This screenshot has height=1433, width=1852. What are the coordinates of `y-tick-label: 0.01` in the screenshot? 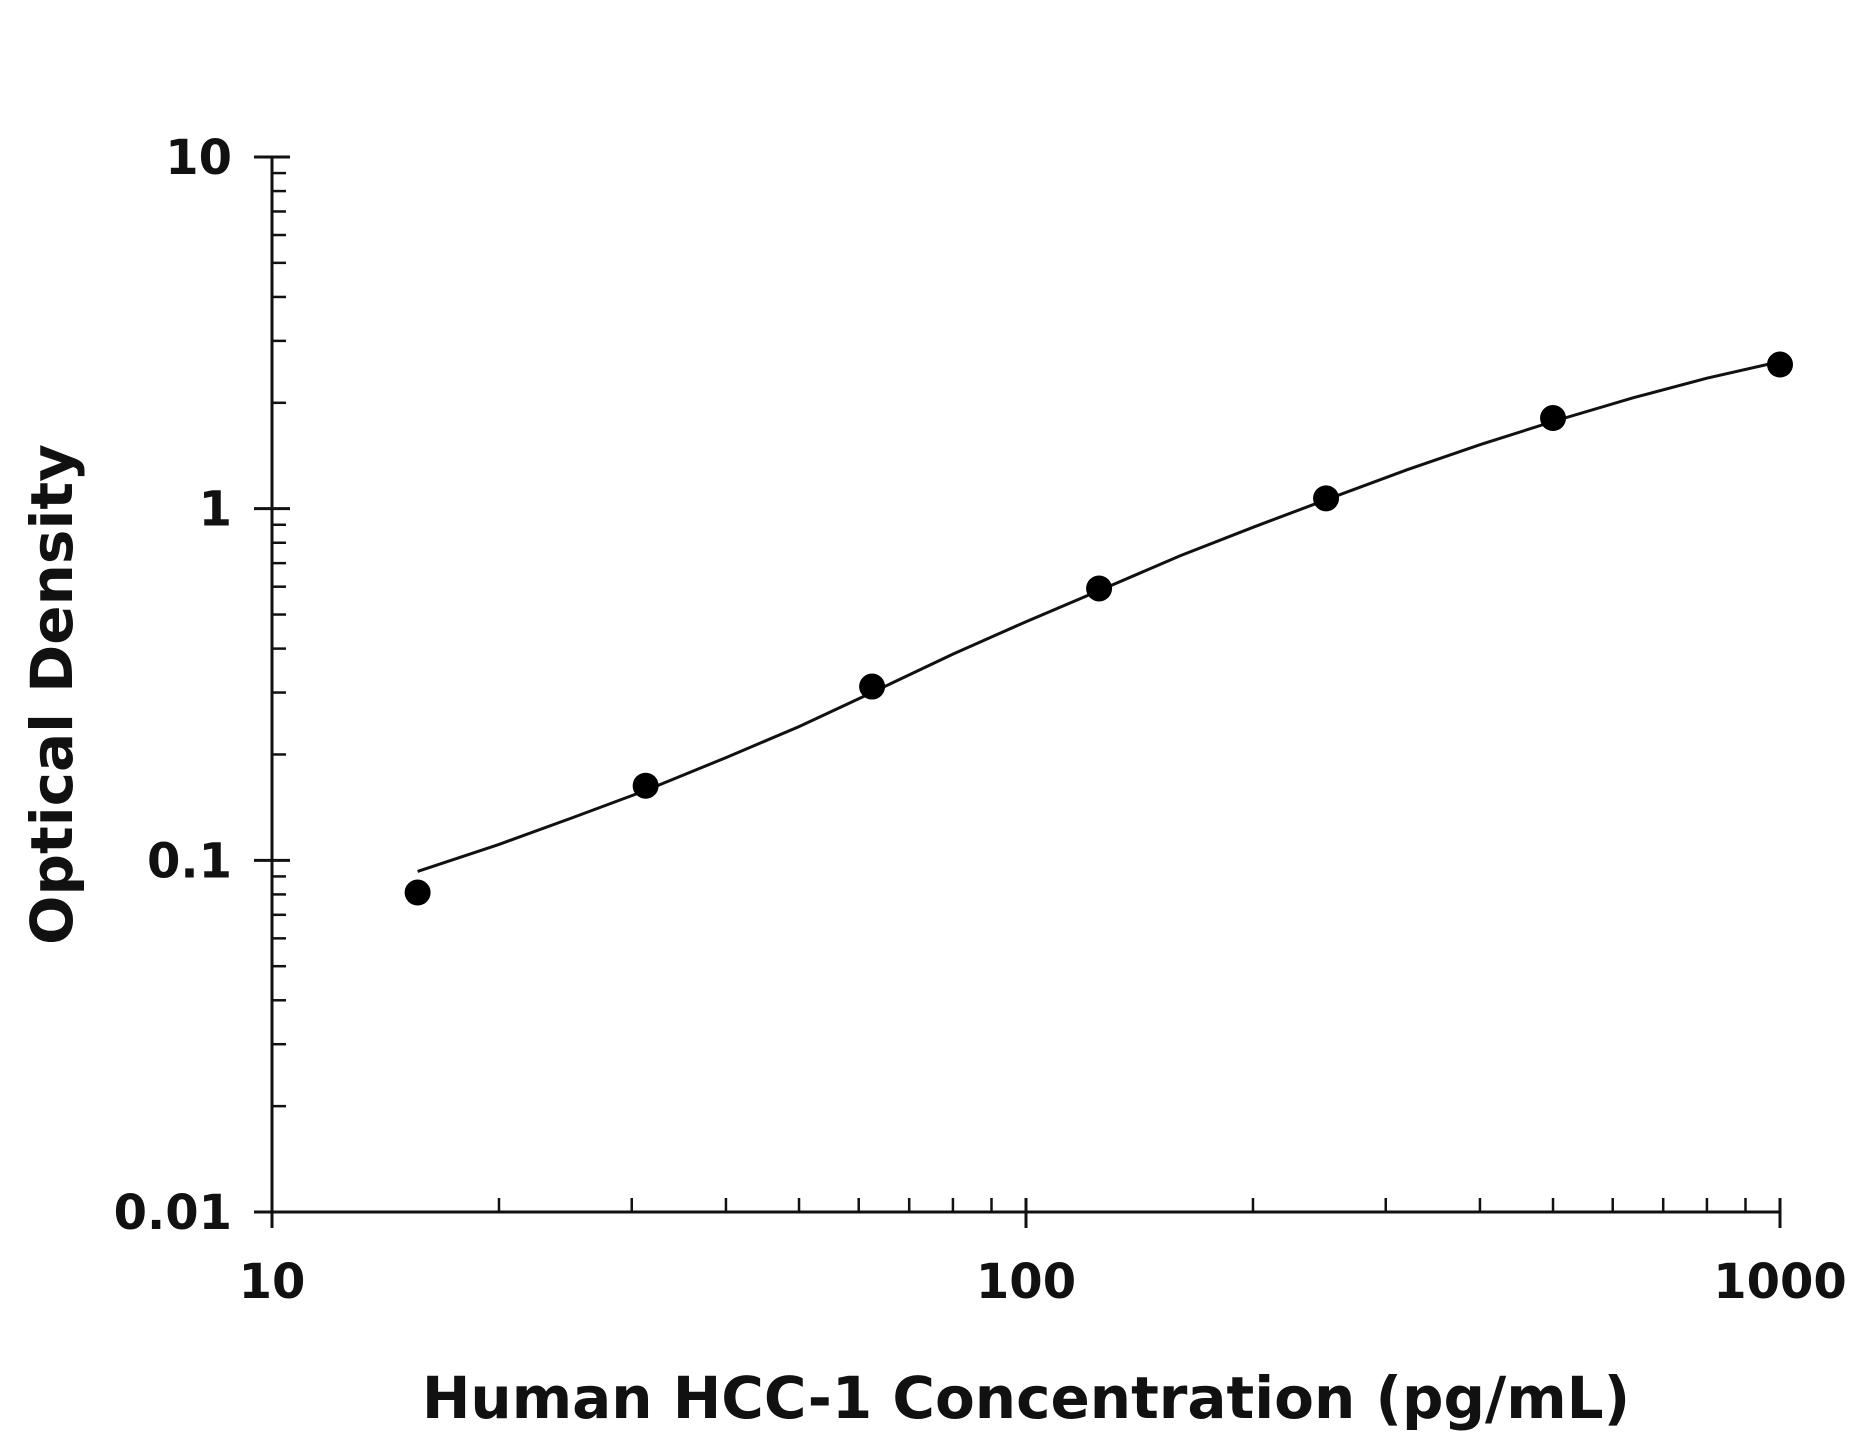 It's located at (173, 1213).